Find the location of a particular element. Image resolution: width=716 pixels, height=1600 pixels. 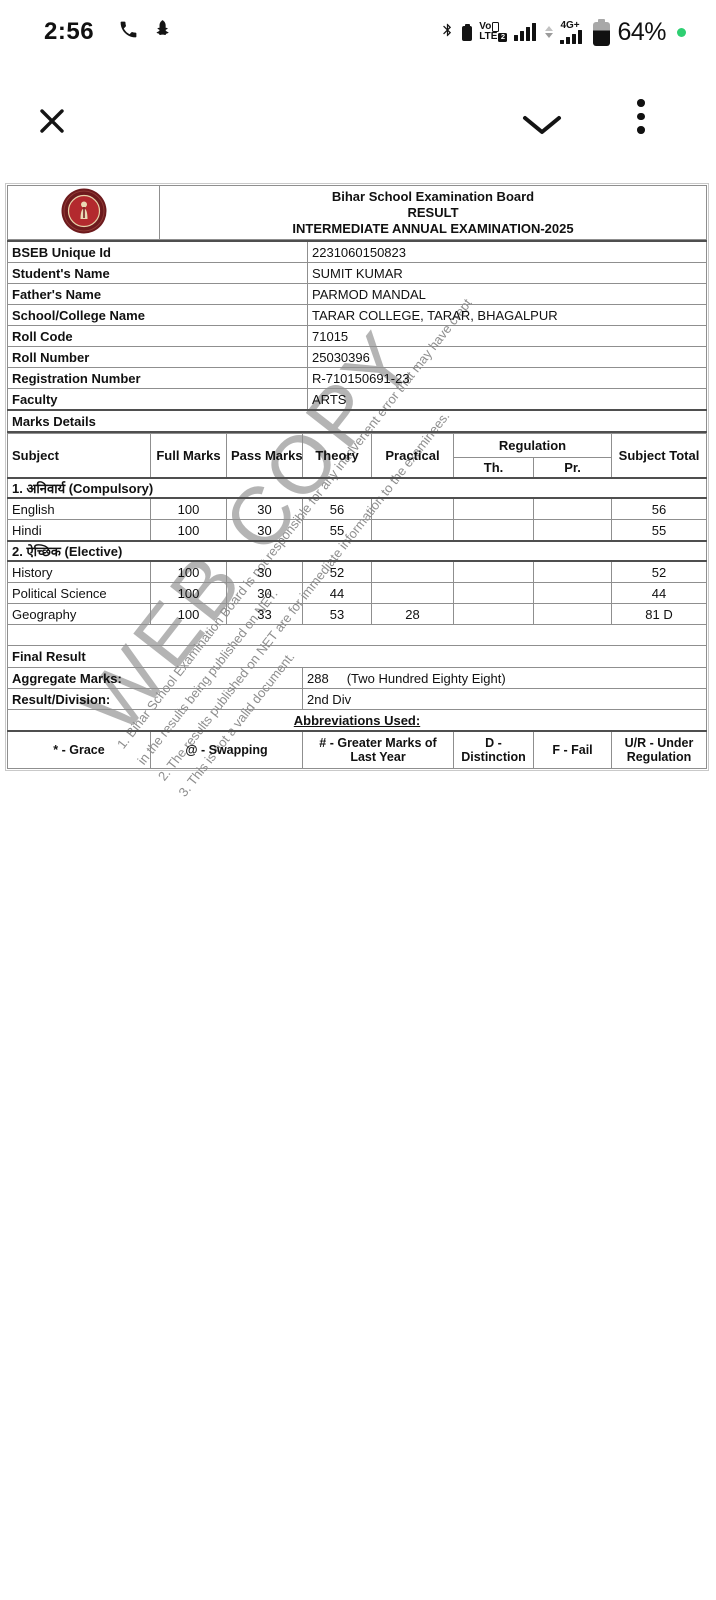

theory-cell: 53 is located at coordinates (337, 614).